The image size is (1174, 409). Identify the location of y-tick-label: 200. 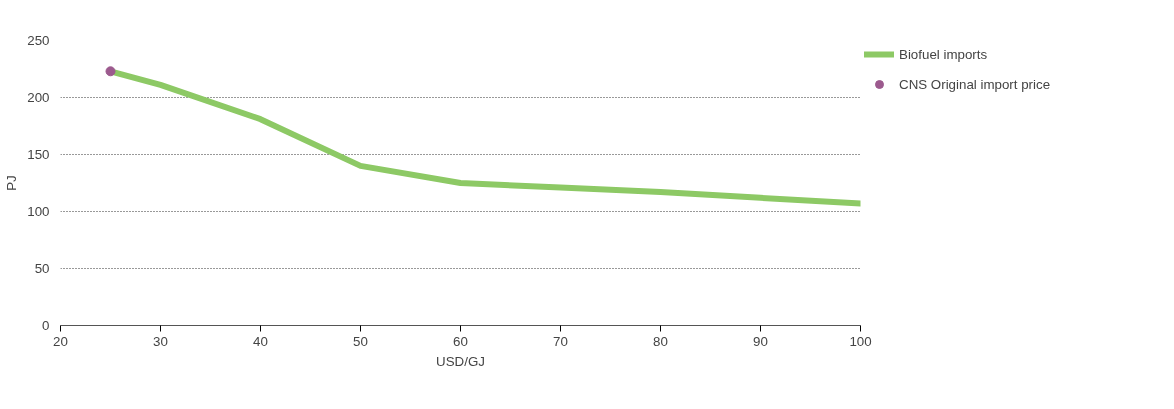
(38, 97).